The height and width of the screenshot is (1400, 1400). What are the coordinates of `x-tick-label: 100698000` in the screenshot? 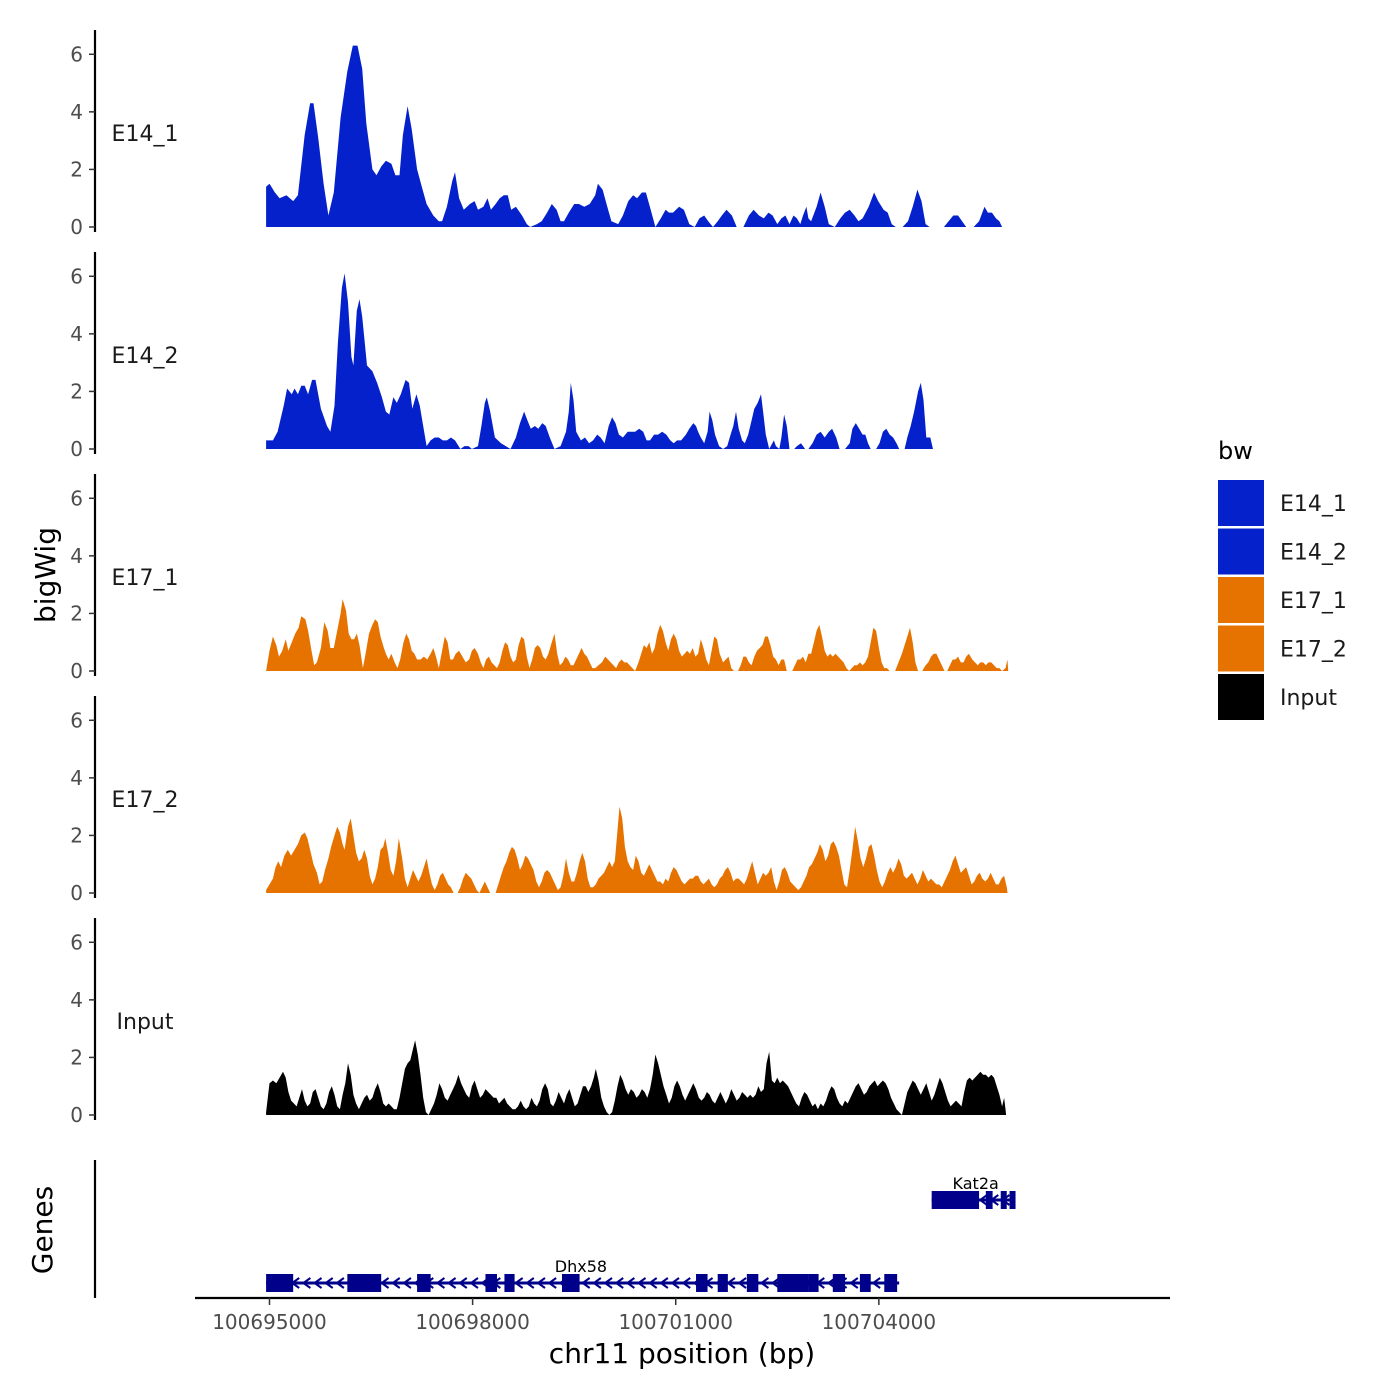 It's located at (472, 1322).